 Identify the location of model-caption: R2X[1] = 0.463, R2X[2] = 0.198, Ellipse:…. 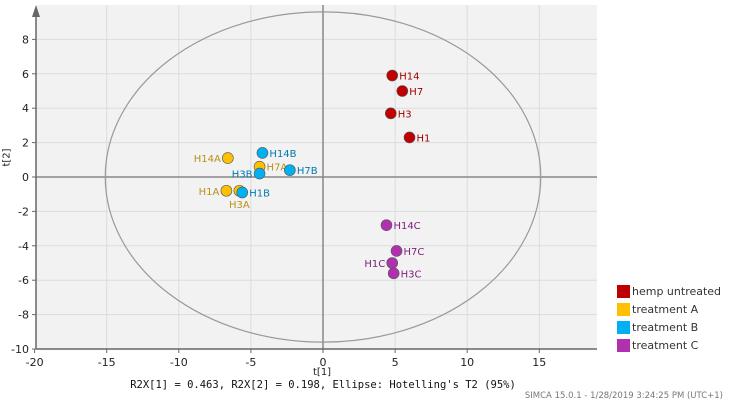
(323, 385).